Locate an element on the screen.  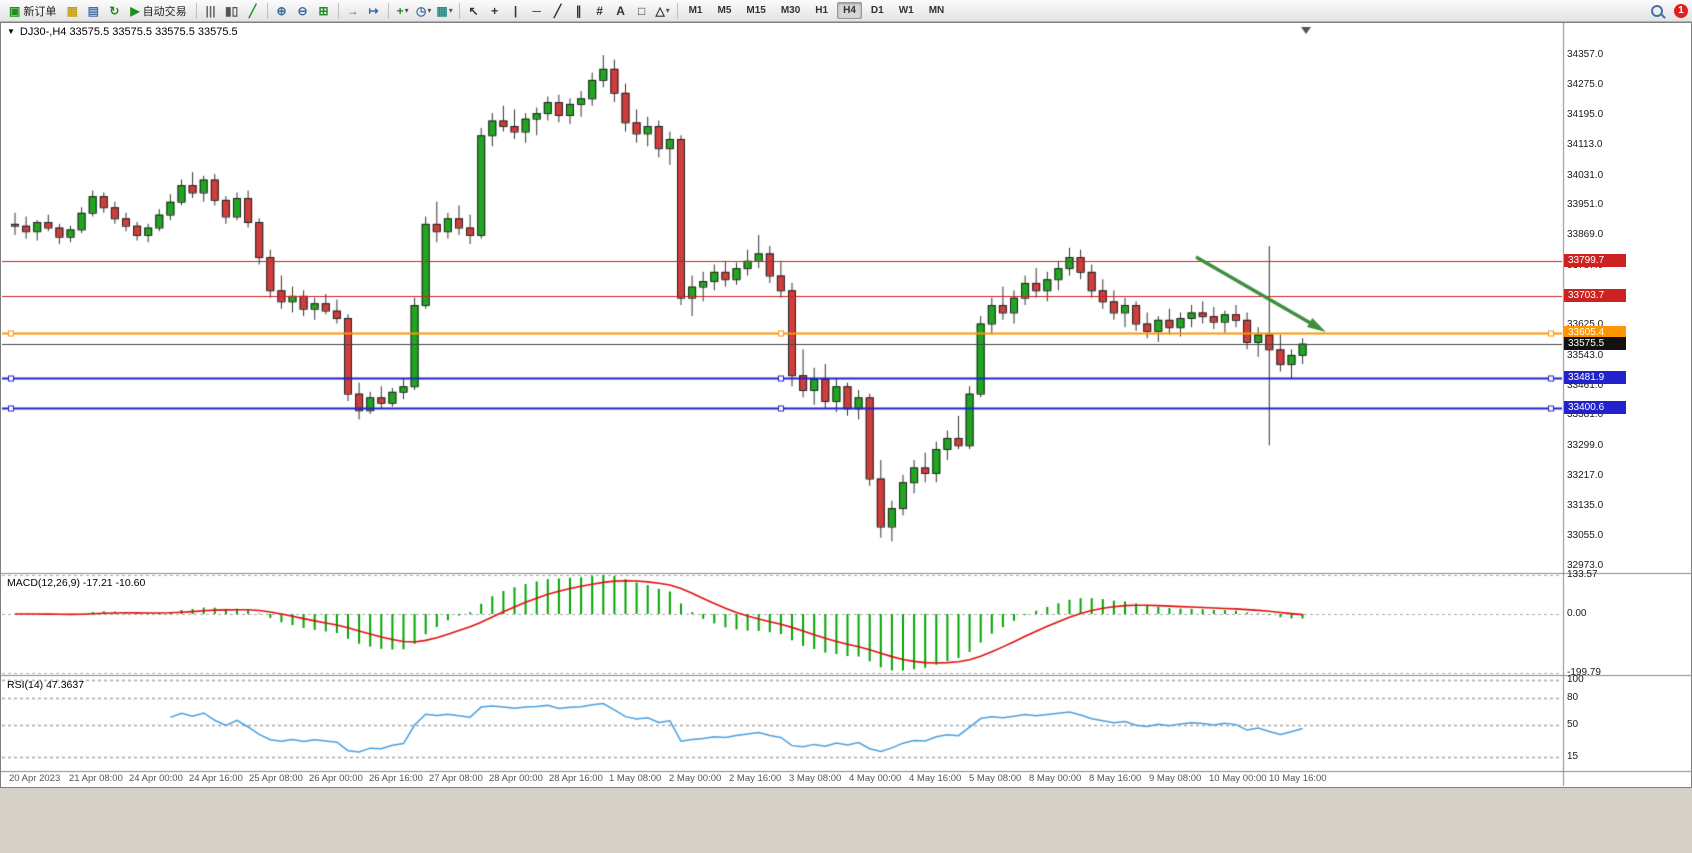
price-axis-label: 33951.0 is located at coordinates (1585, 204).